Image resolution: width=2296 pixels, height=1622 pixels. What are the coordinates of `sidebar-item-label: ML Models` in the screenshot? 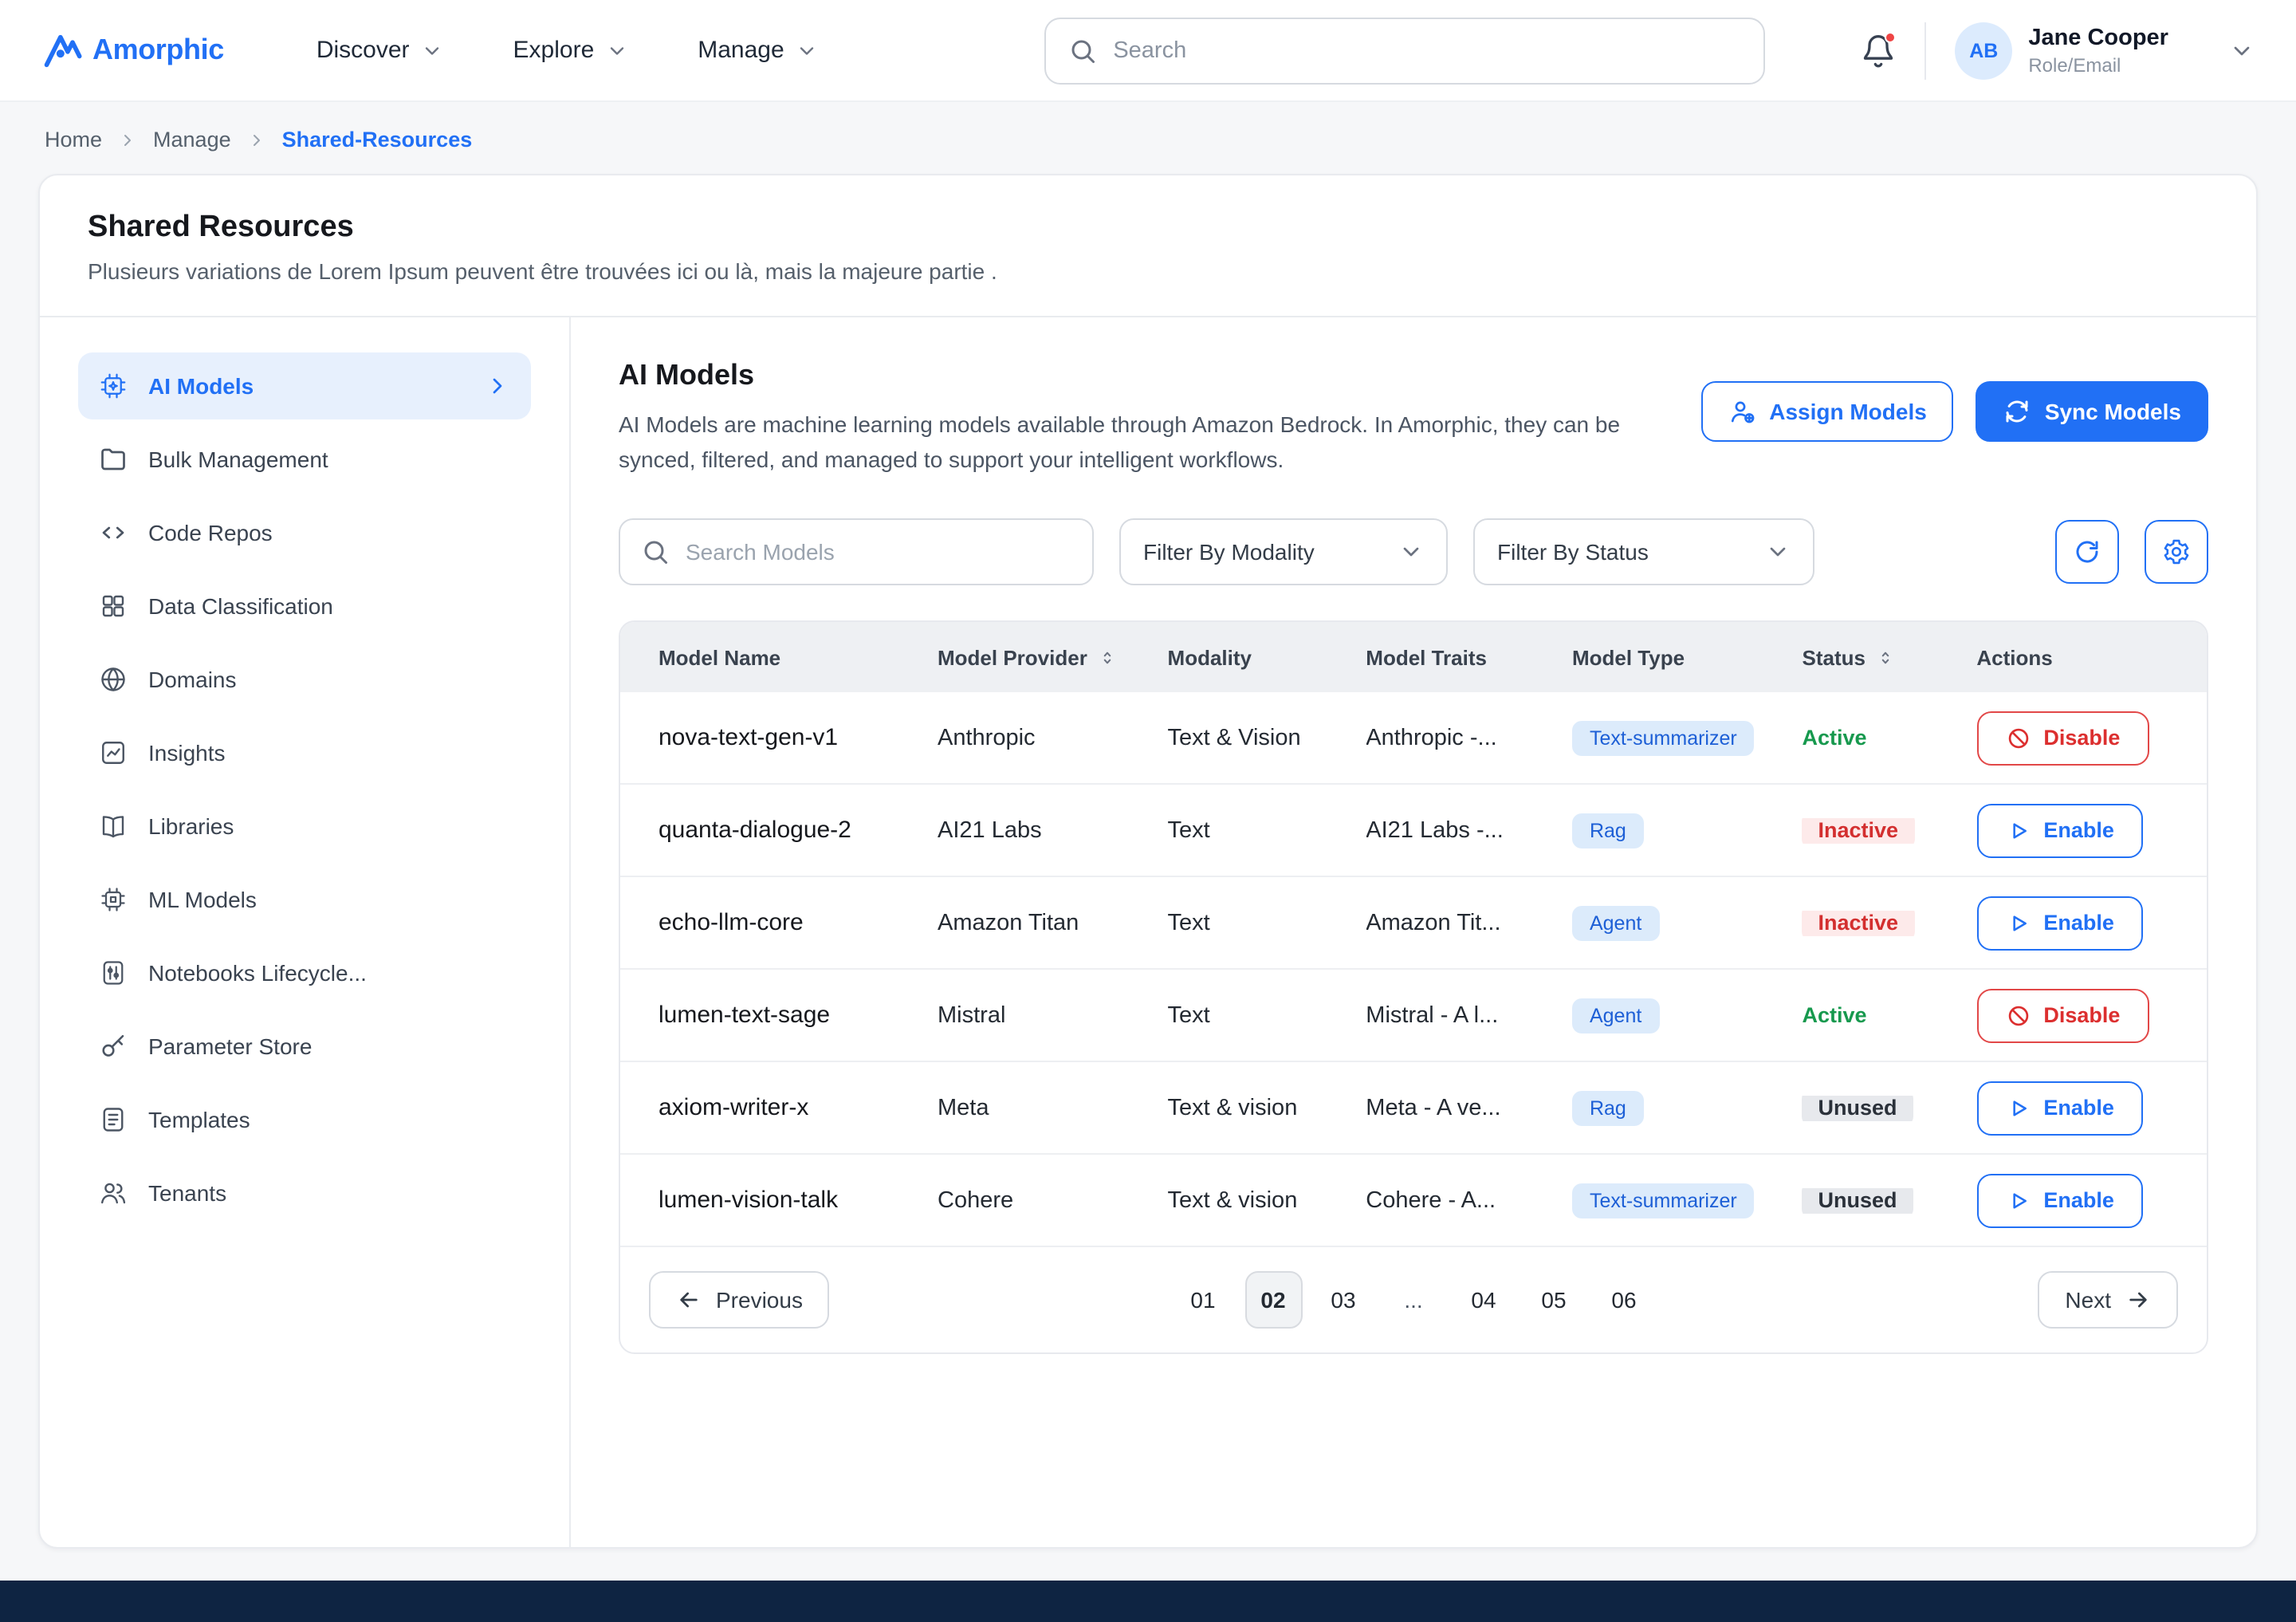 It's located at (202, 899).